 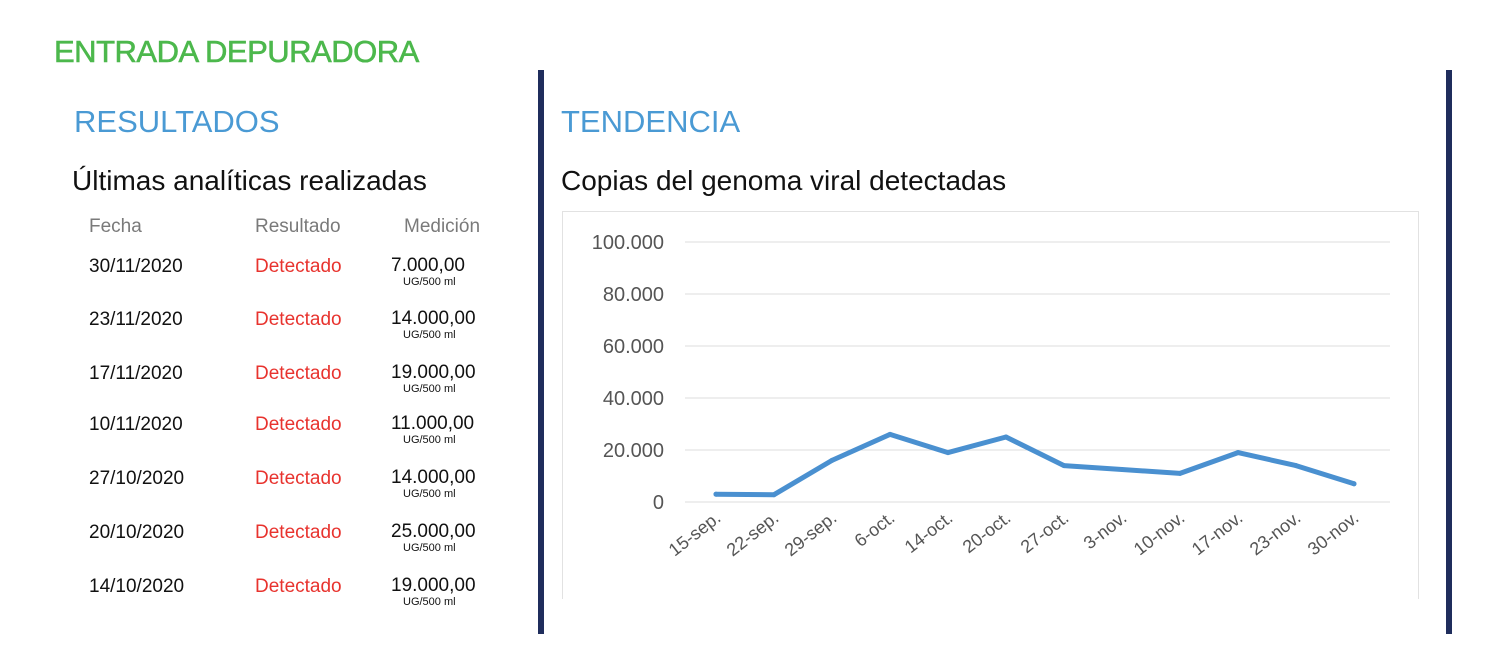 What do you see at coordinates (433, 423) in the screenshot?
I see `row-medicion: 11.000,00` at bounding box center [433, 423].